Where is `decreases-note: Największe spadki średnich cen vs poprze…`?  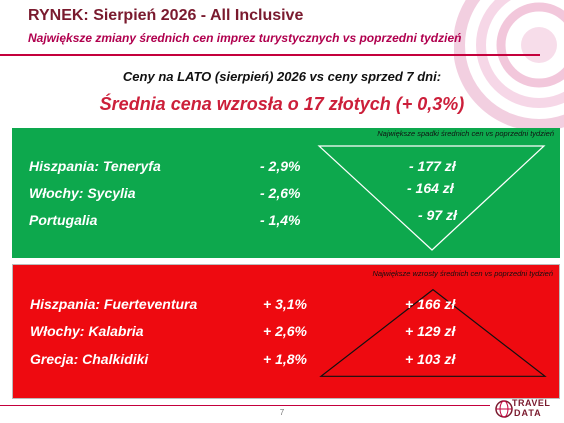
decreases-note: Największe spadki średnich cen vs poprze… is located at coordinates (465, 133).